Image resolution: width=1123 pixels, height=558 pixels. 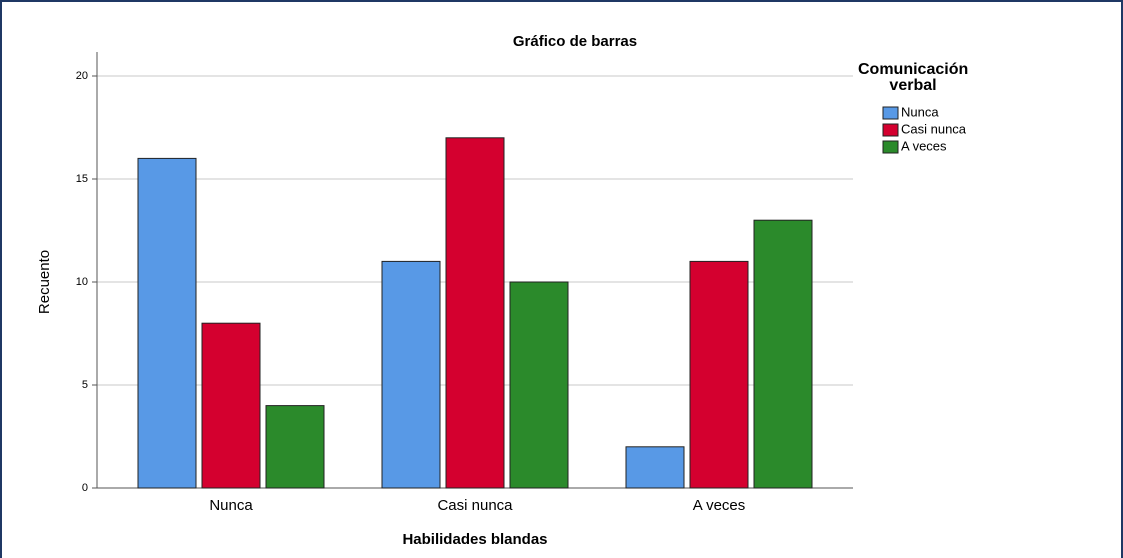 What do you see at coordinates (920, 111) in the screenshot?
I see `legend-label: Nunca` at bounding box center [920, 111].